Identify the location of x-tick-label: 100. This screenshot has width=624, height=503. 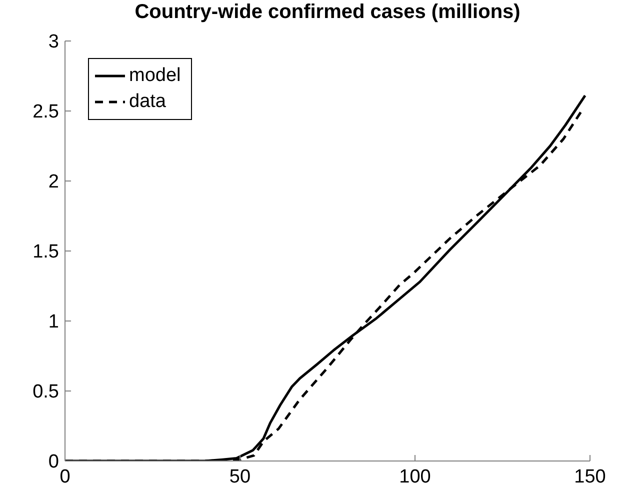
(415, 477).